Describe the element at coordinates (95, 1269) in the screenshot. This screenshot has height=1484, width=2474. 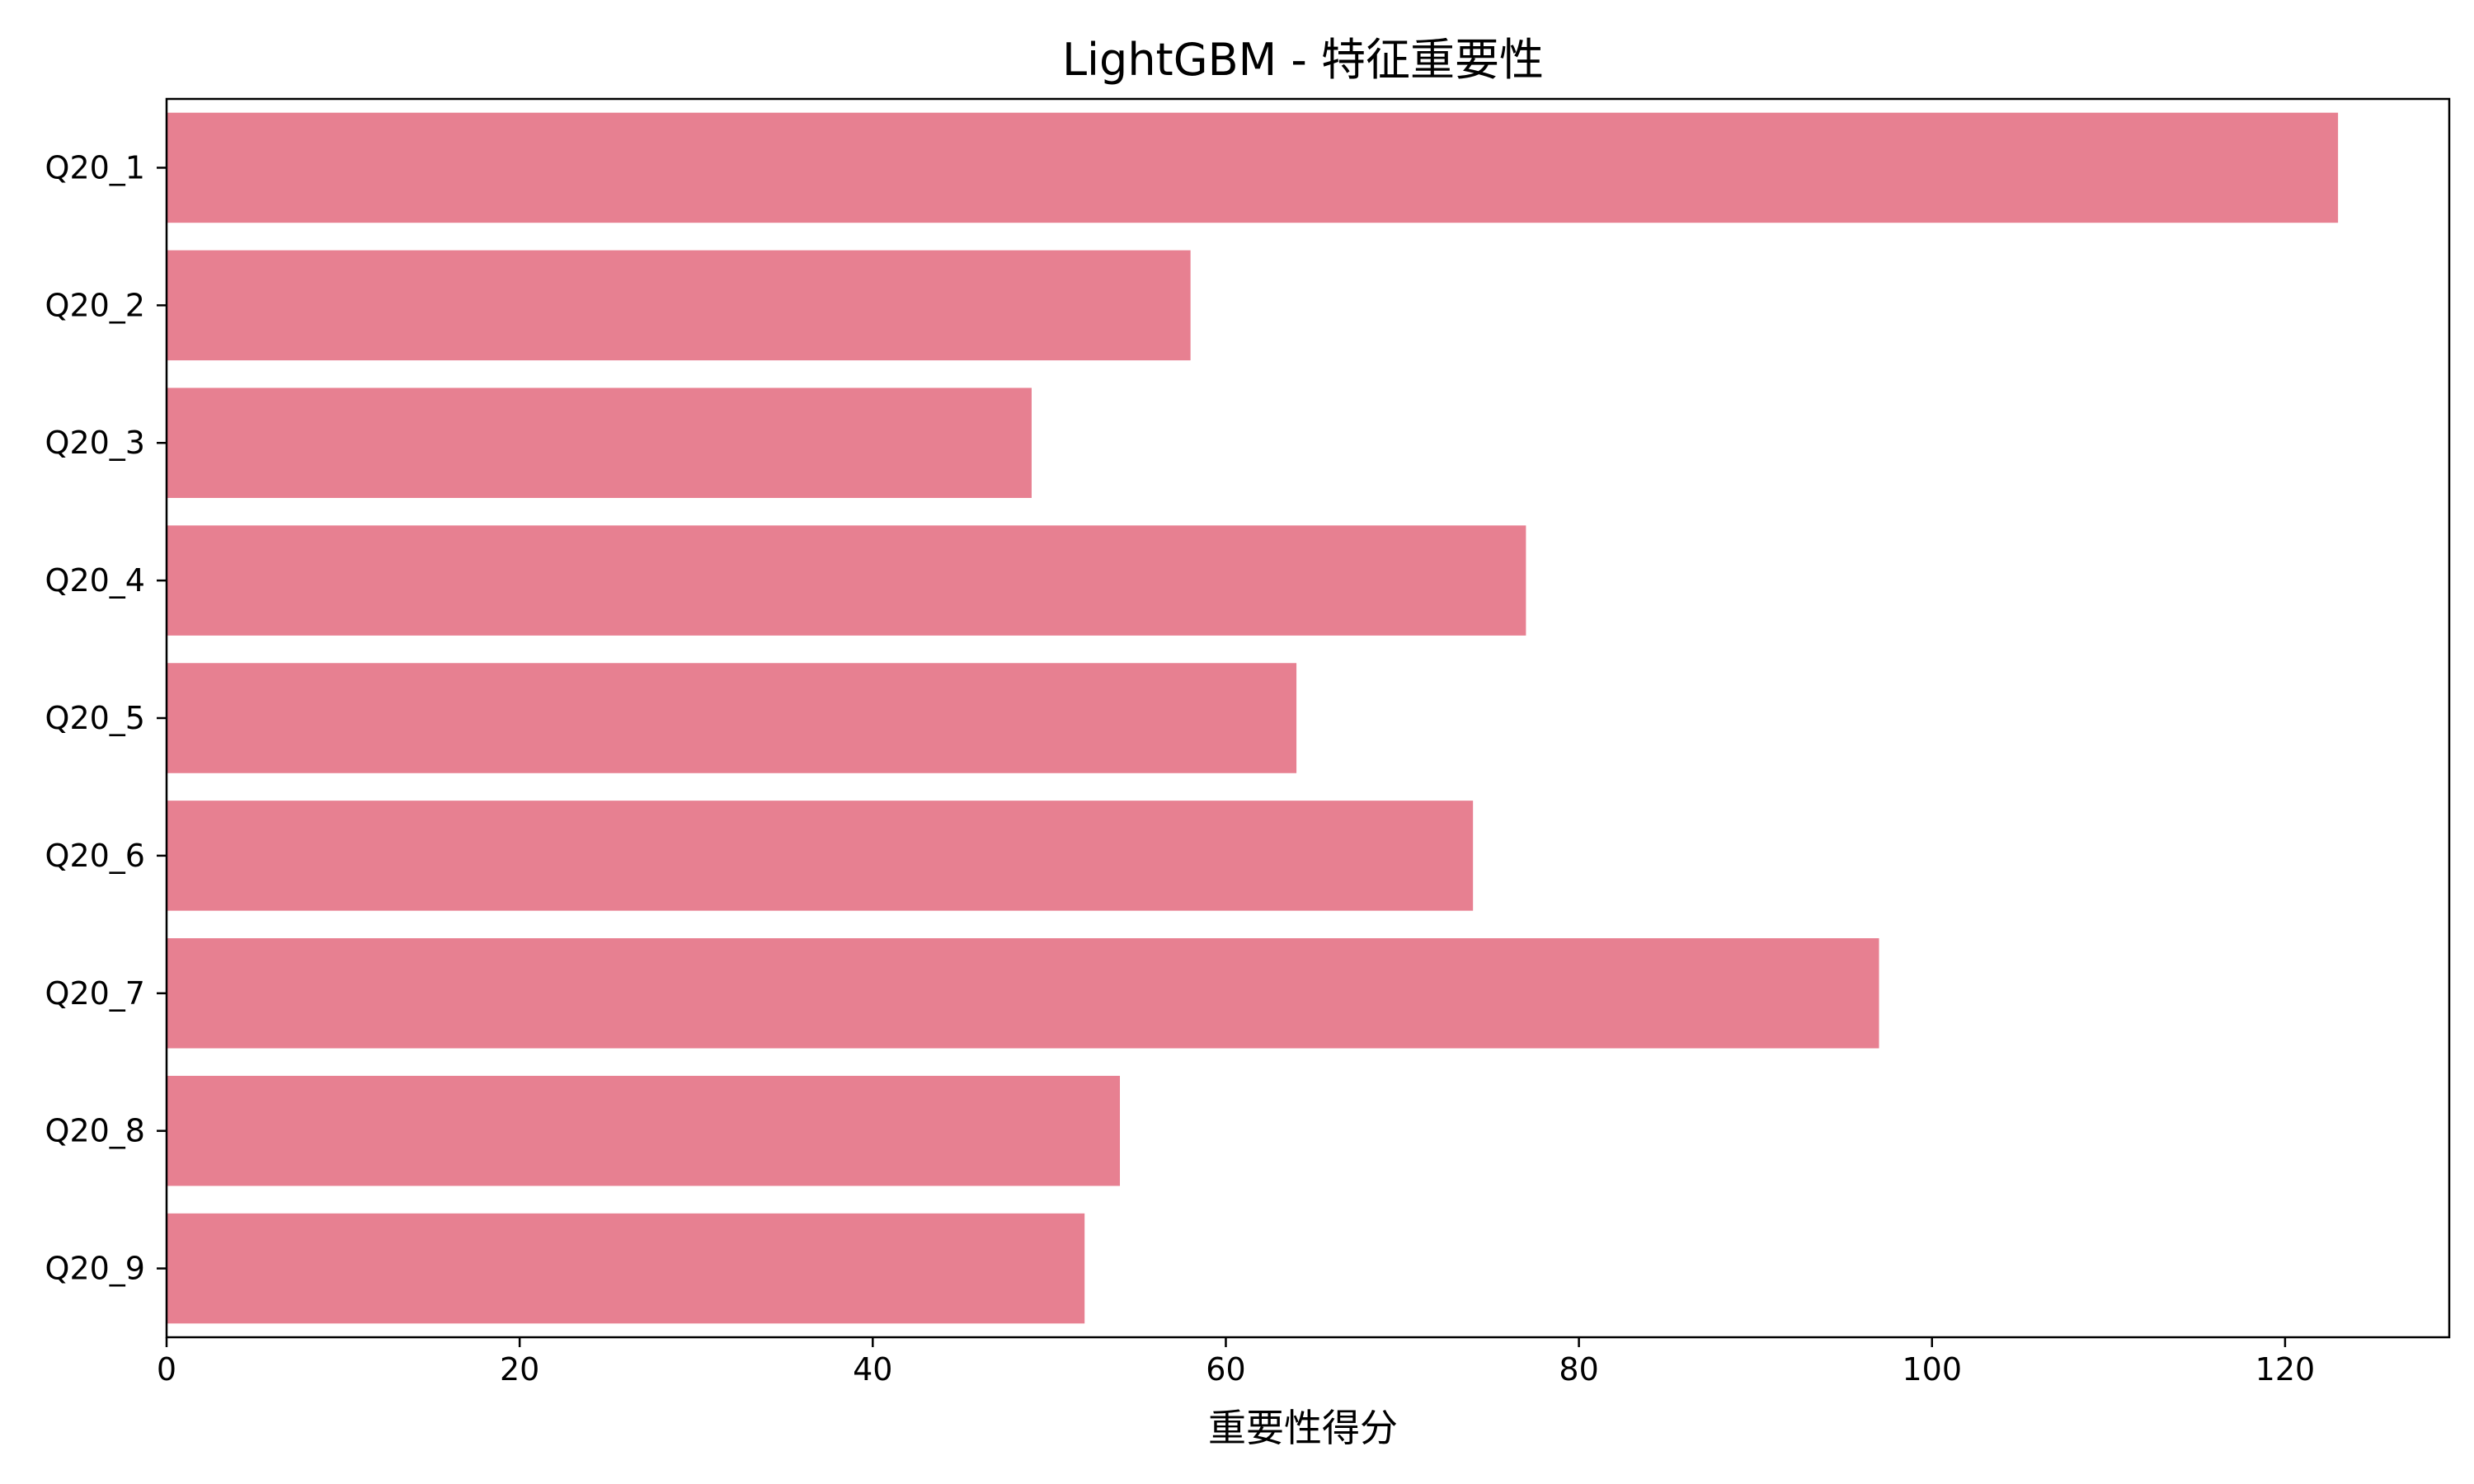
I see `y-tick-label: Q20_9` at that location.